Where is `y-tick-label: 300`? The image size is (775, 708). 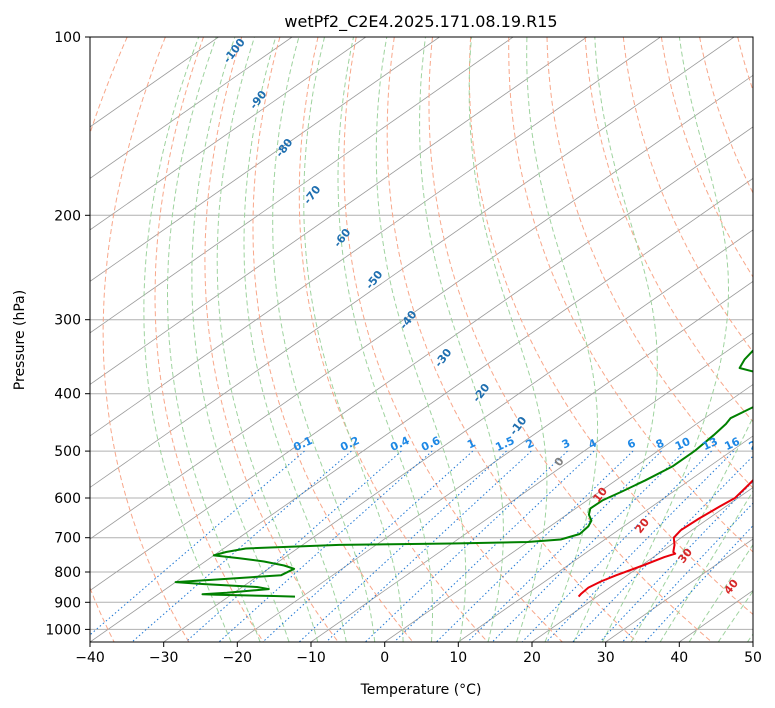
y-tick-label: 300 is located at coordinates (67, 321).